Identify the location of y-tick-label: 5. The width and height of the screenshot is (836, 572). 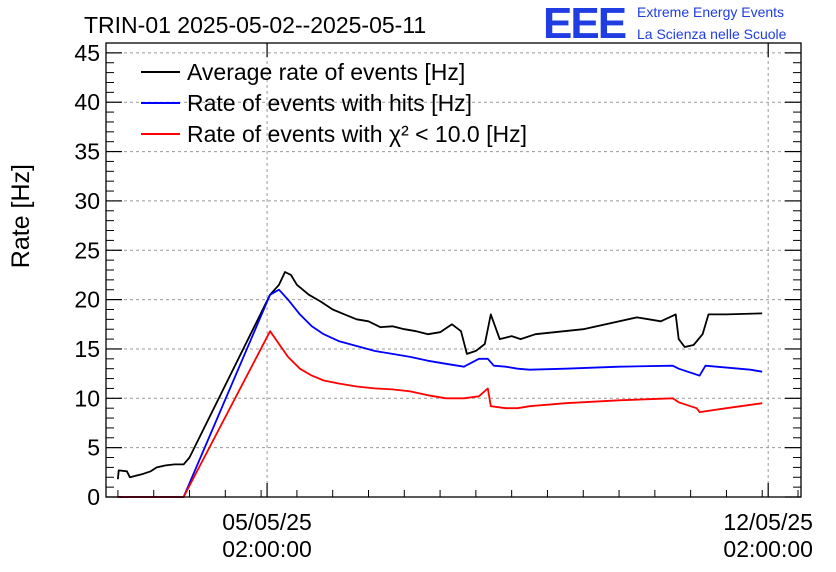
(93, 448).